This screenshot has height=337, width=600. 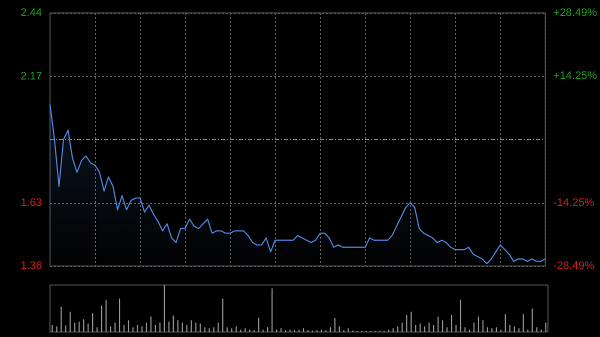 What do you see at coordinates (31, 202) in the screenshot?
I see `y-tick-label: 1.63` at bounding box center [31, 202].